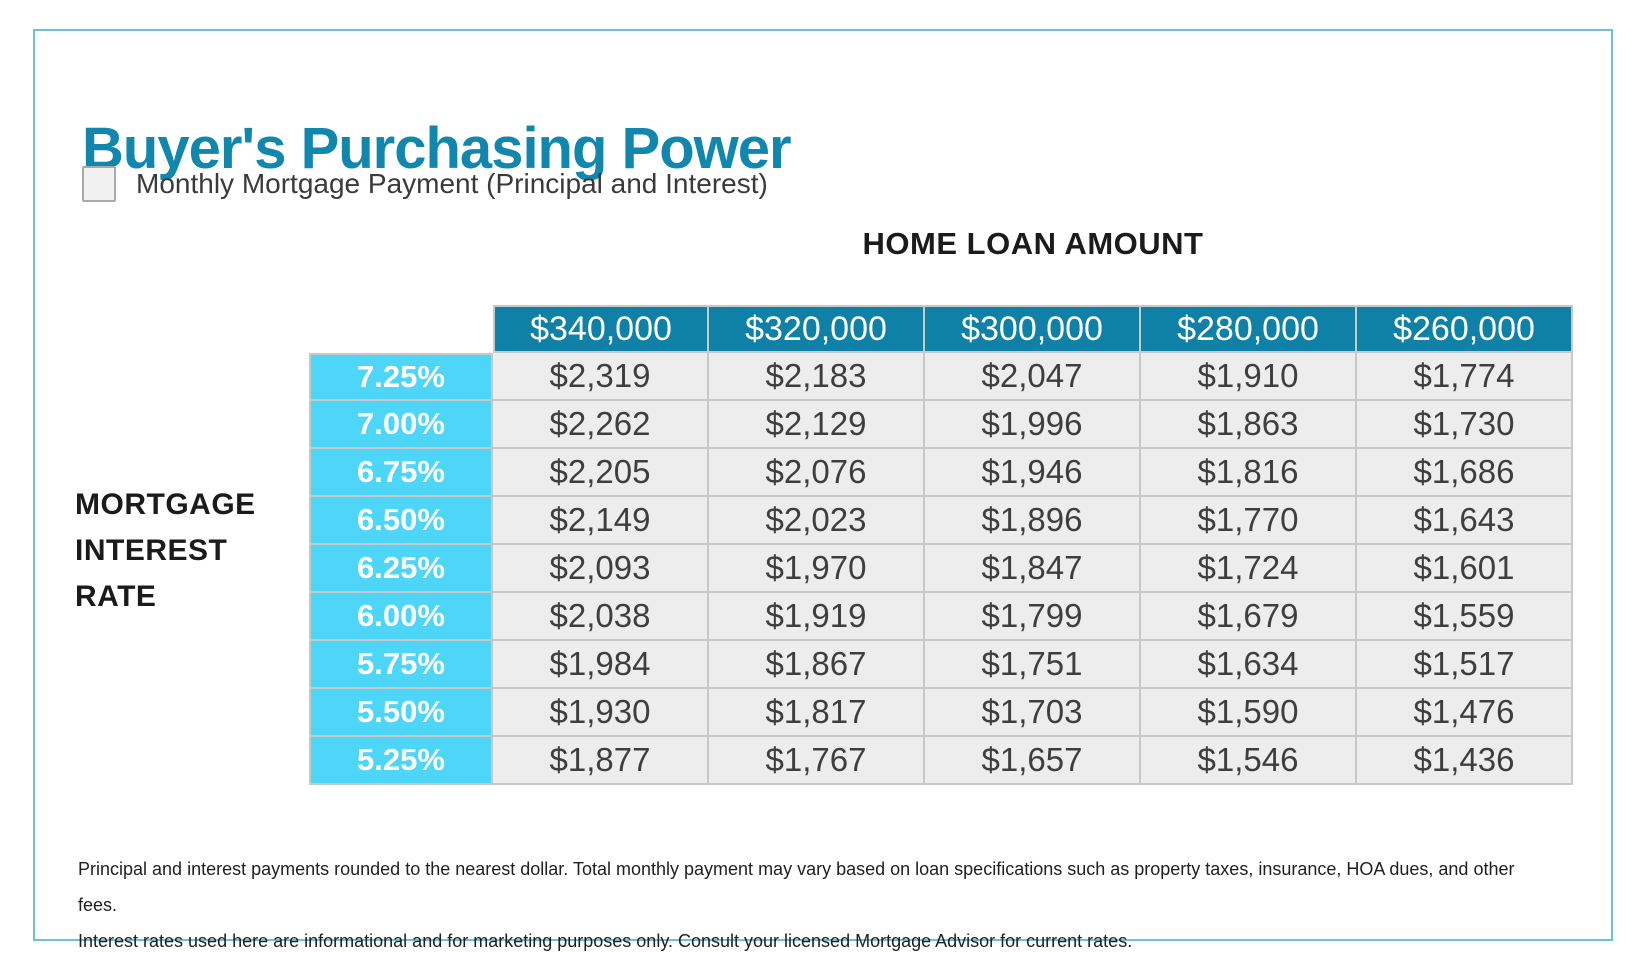  What do you see at coordinates (401, 473) in the screenshot?
I see `interest-rate-cell: 6.75%` at bounding box center [401, 473].